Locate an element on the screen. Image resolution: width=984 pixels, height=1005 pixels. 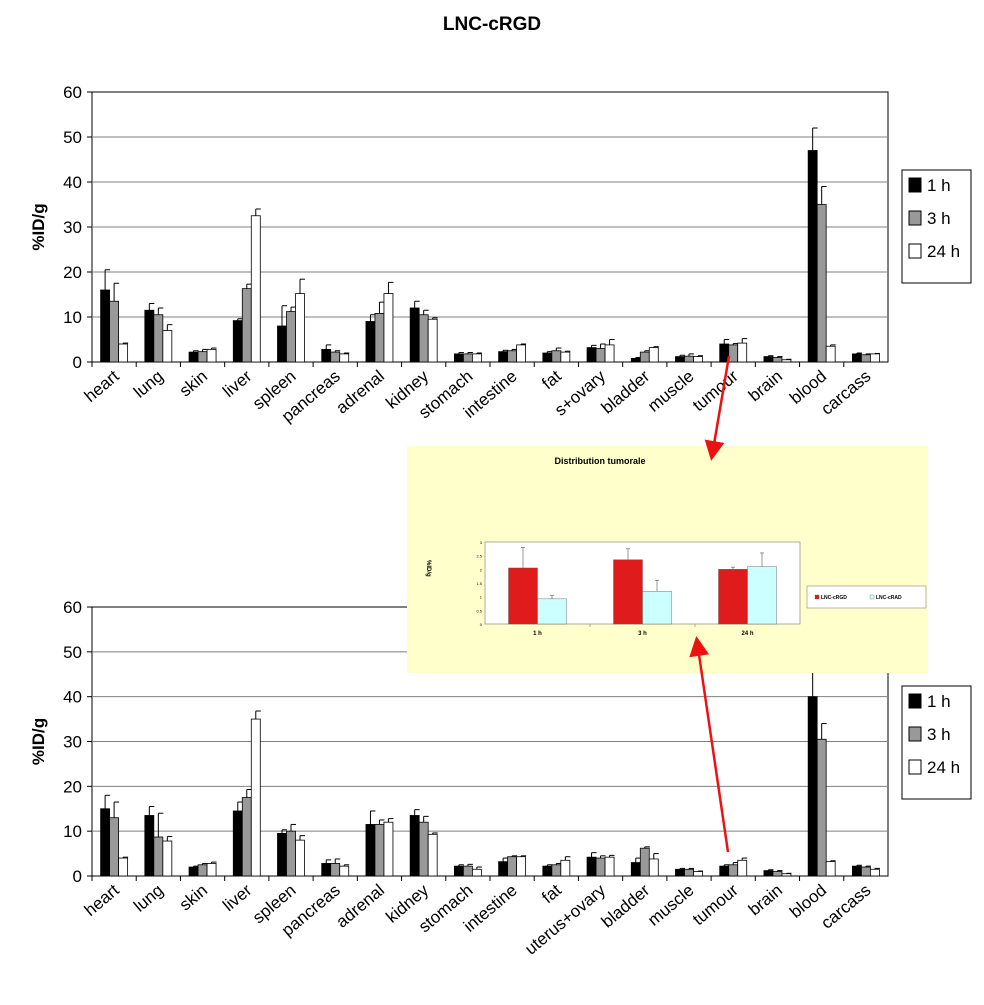
legend-label: 1 h is located at coordinates (939, 701).